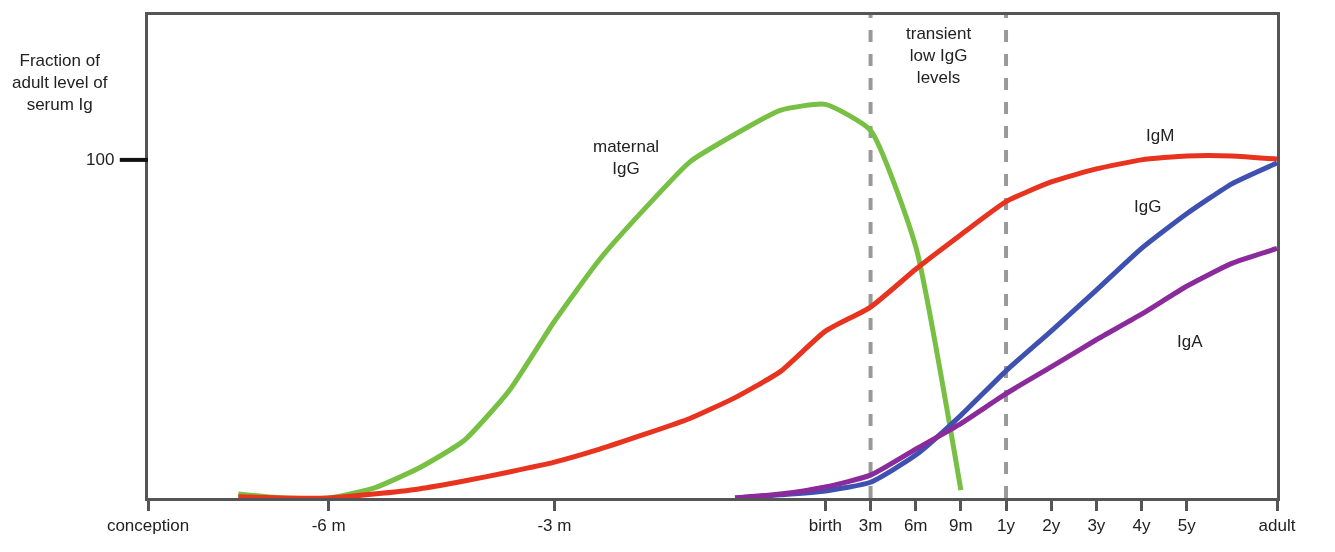 Image resolution: width=1335 pixels, height=552 pixels. I want to click on annotation: IgM, so click(1160, 135).